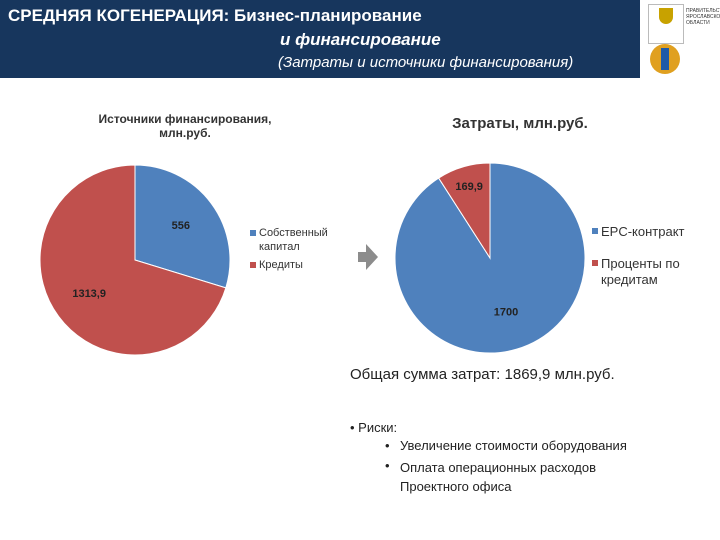 The image size is (720, 540). Describe the element at coordinates (640, 271) in the screenshot. I see `legend-label: Проценты по кредитам` at that location.